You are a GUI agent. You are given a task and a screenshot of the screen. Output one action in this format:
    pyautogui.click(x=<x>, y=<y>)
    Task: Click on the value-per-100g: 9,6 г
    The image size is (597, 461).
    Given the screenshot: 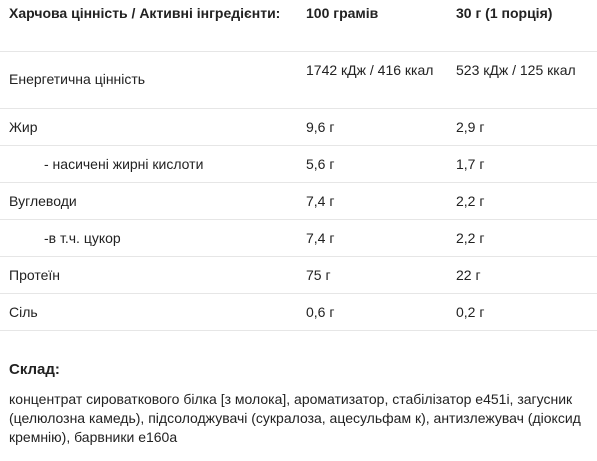 What is the action you would take?
    pyautogui.click(x=320, y=127)
    